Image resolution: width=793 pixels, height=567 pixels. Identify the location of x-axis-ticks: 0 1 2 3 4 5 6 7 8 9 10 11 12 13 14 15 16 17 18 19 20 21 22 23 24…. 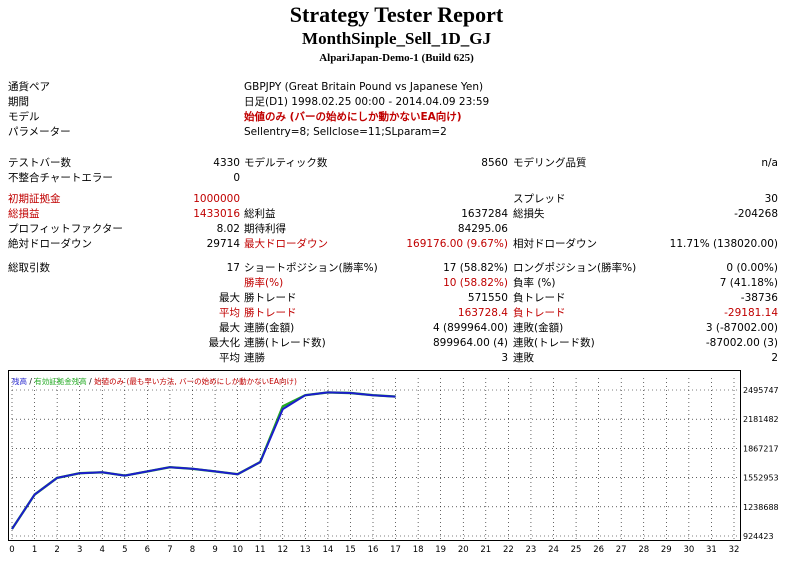
(374, 550).